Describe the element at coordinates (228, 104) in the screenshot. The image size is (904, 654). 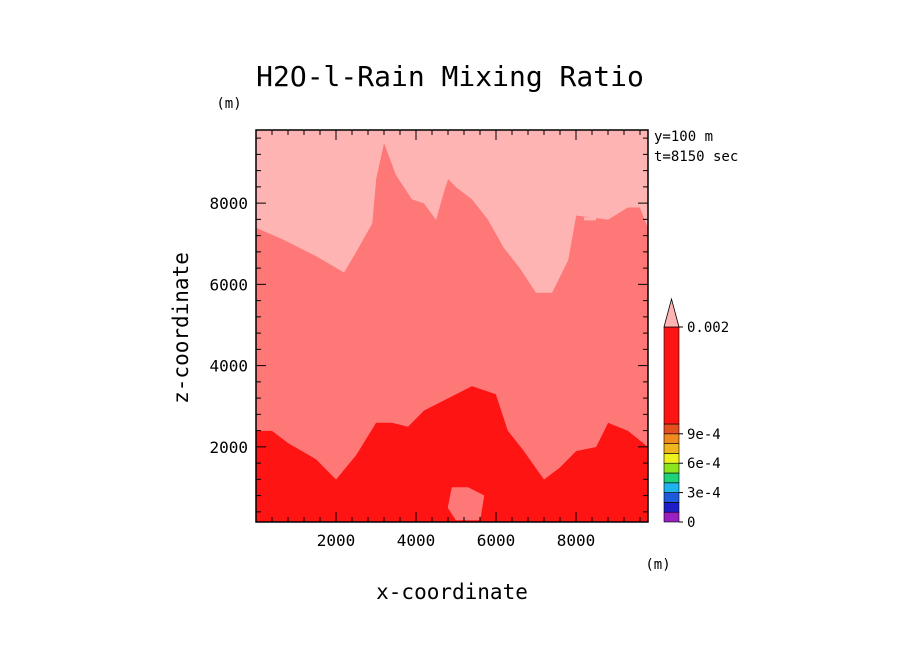
I see `y-unit-label: (m)` at that location.